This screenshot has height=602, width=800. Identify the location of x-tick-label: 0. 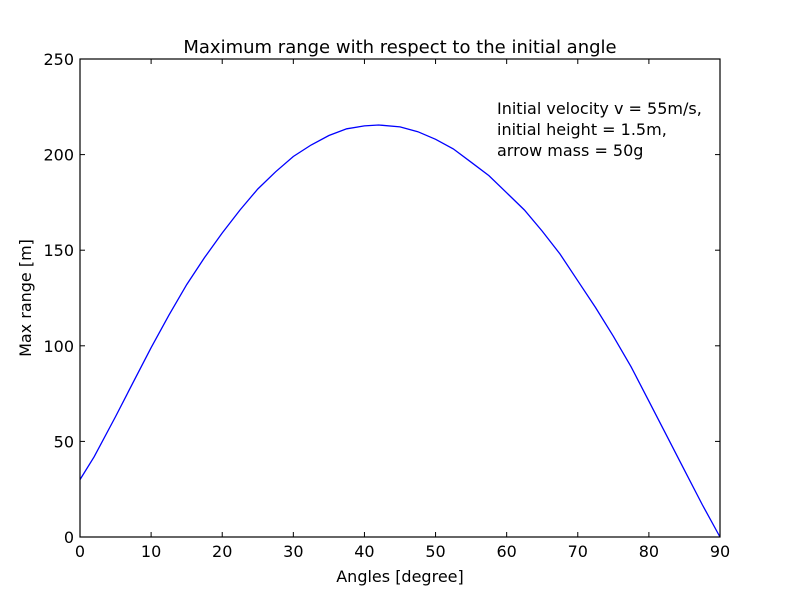
(80, 551).